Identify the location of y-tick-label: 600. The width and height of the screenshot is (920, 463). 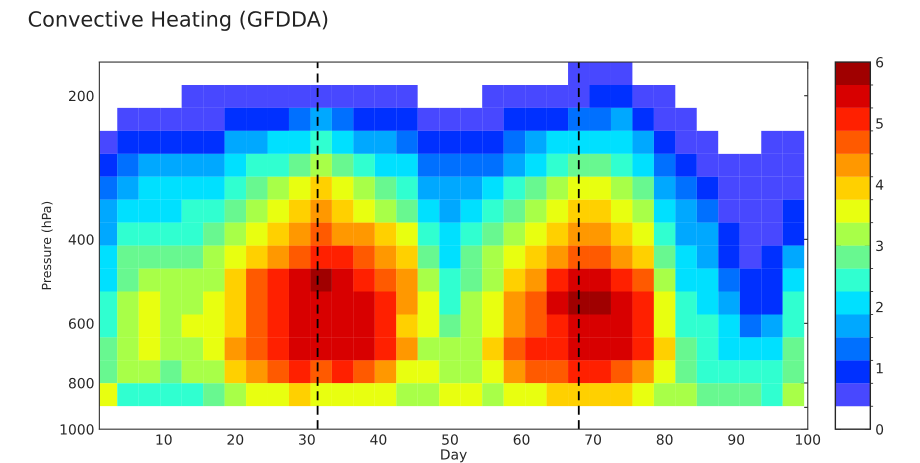
(81, 323).